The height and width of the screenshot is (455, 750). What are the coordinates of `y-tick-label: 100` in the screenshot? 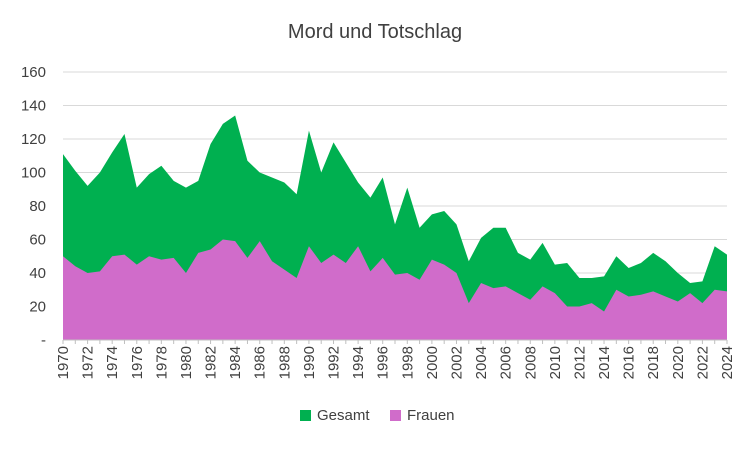 It's located at (33, 173).